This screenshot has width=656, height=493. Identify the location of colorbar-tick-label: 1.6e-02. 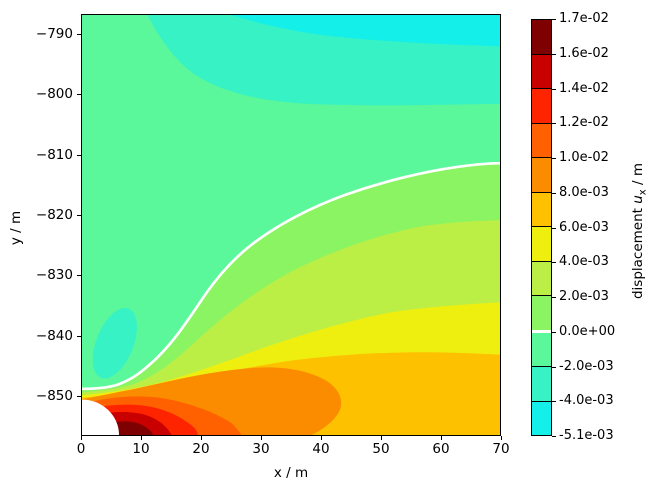
(584, 53).